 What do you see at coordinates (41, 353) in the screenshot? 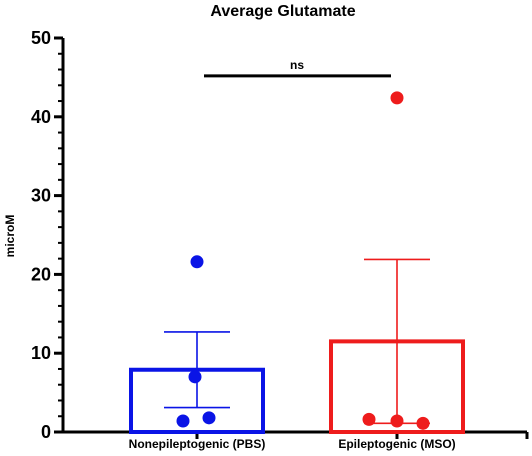
I see `y-tick-label: 10` at bounding box center [41, 353].